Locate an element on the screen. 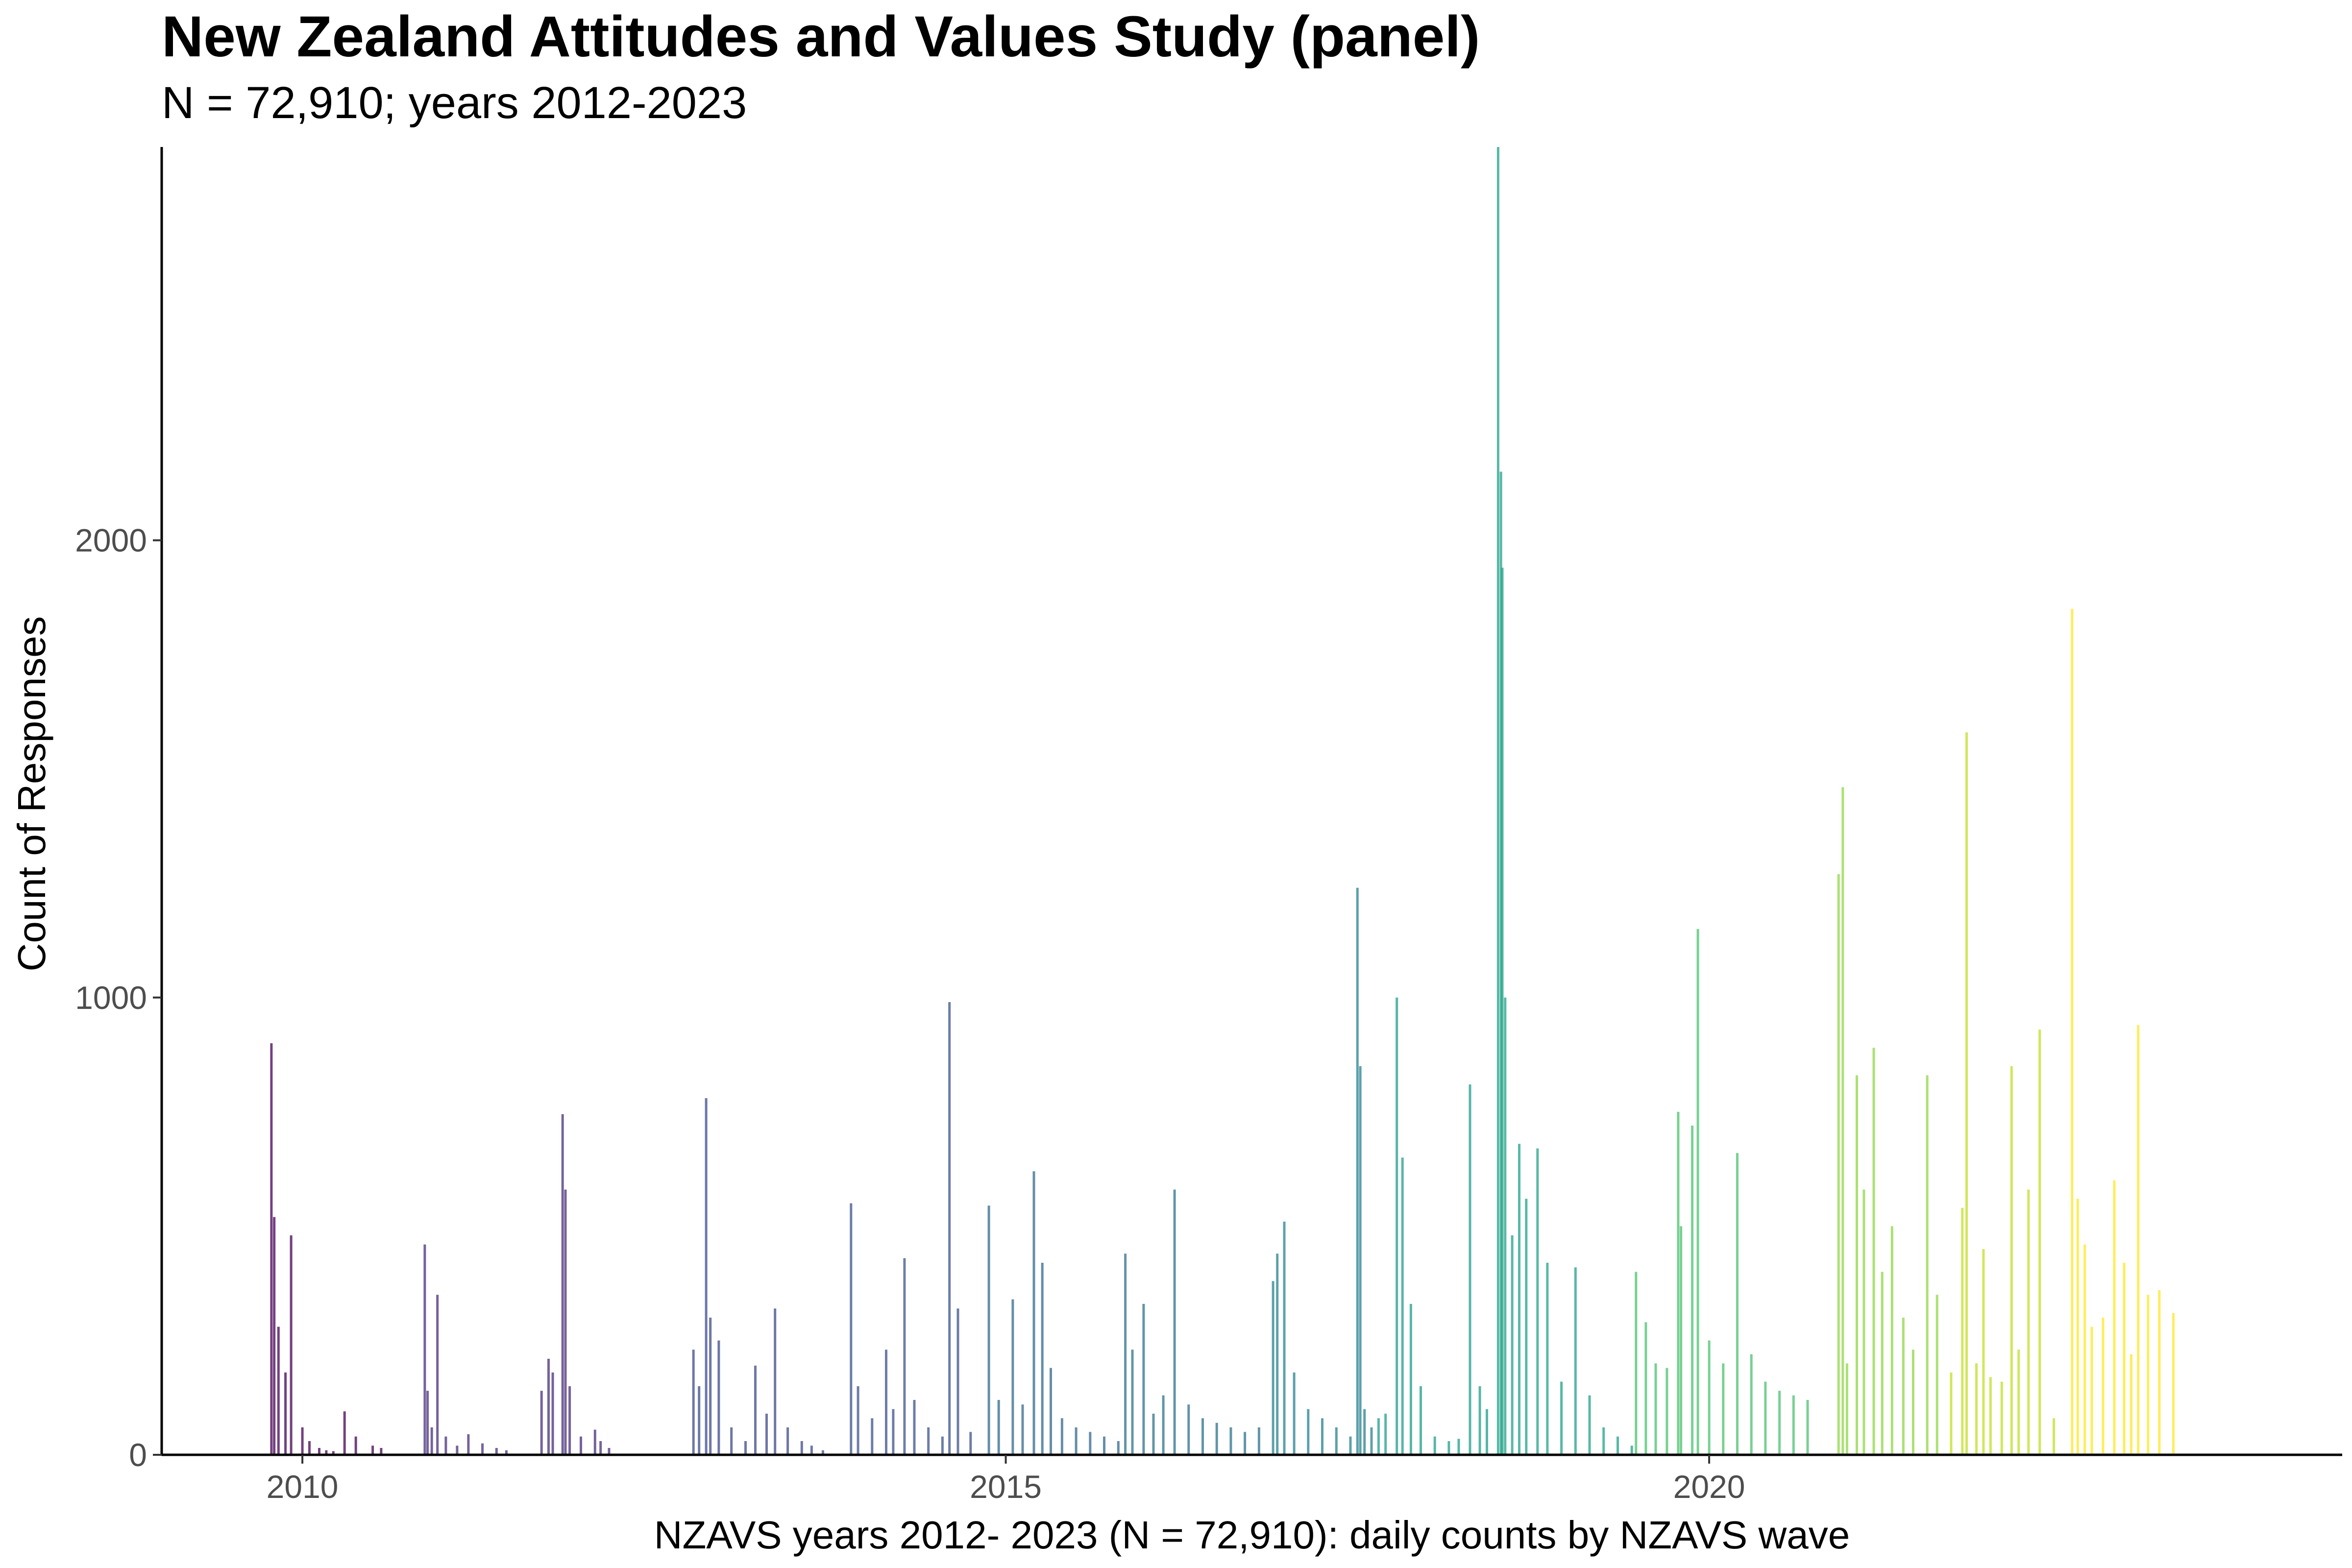 The width and height of the screenshot is (2352, 1568). y-axis-title: Count of Responses is located at coordinates (32, 794).